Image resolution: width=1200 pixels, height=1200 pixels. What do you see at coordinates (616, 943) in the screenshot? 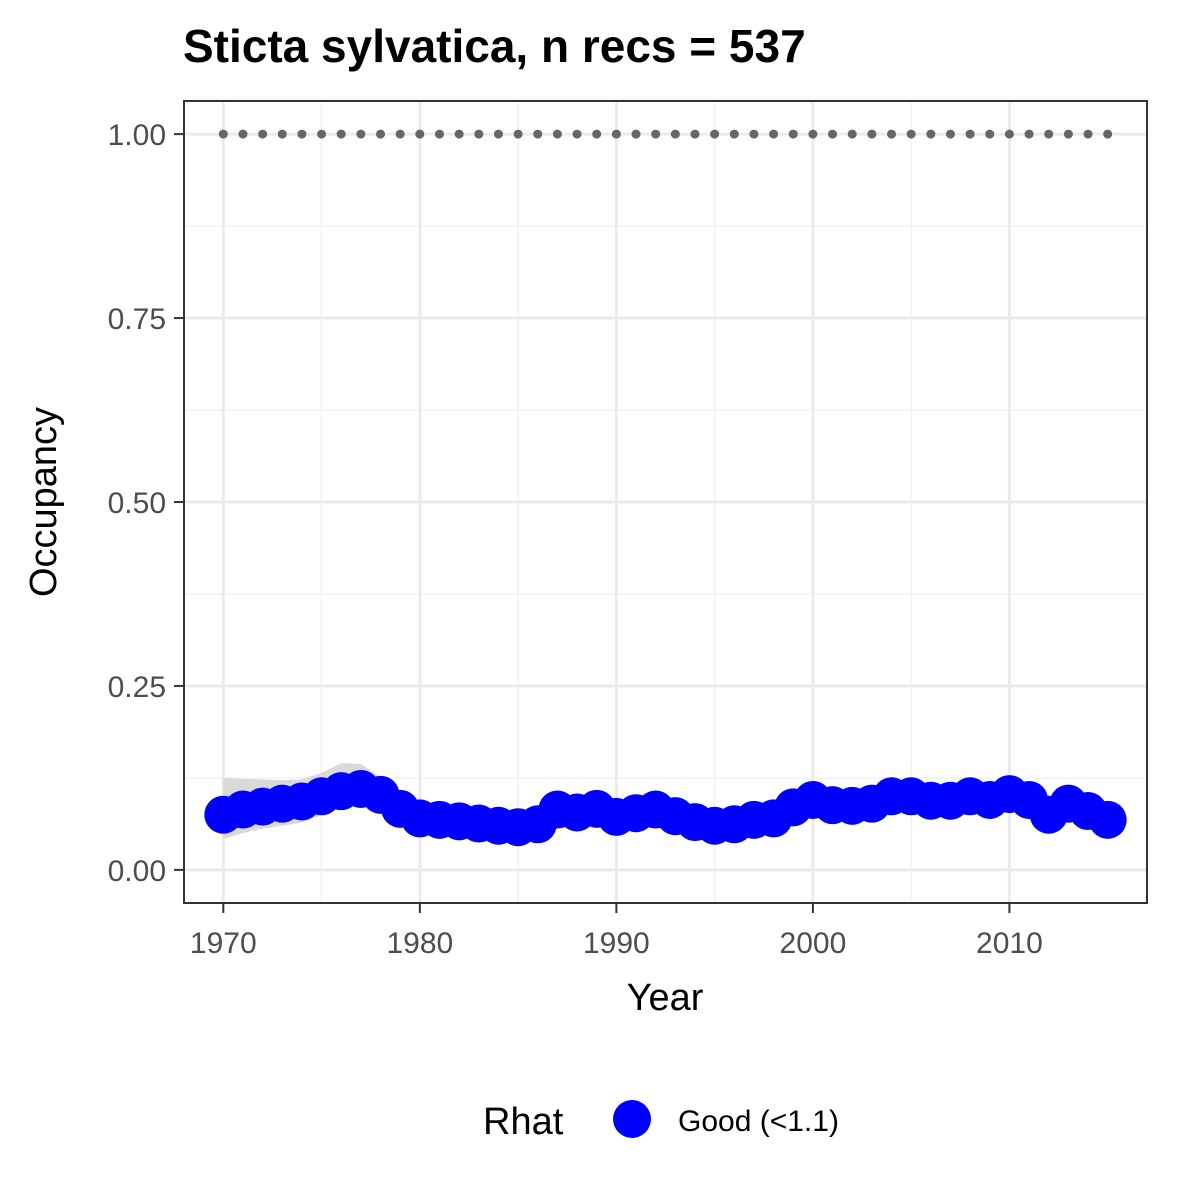
I see `x-tick-label: 1990` at bounding box center [616, 943].